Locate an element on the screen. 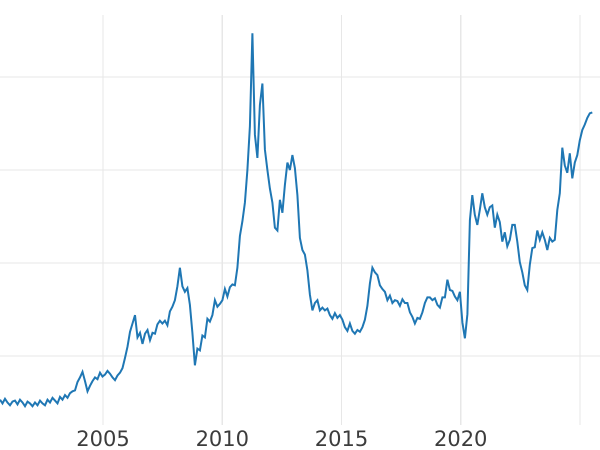 The height and width of the screenshot is (450, 600). x-tick-label: 2015 is located at coordinates (341, 438).